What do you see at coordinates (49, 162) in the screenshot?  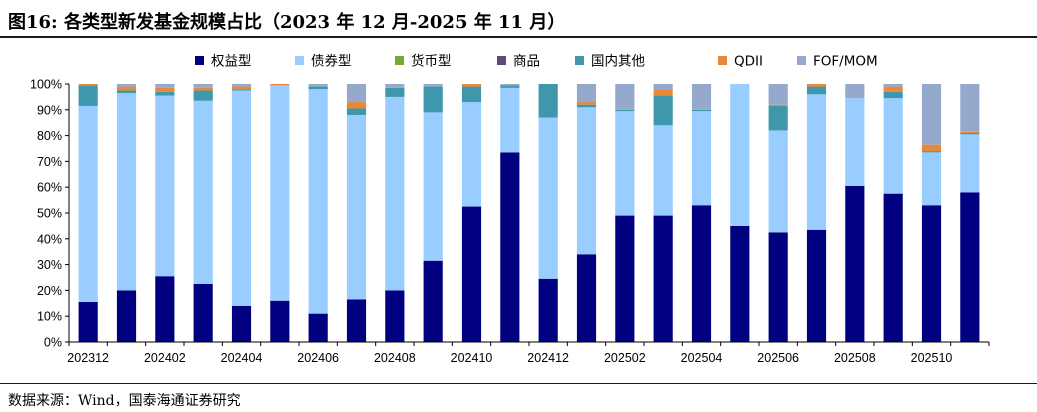 I see `y-tick-label: 70%` at bounding box center [49, 162].